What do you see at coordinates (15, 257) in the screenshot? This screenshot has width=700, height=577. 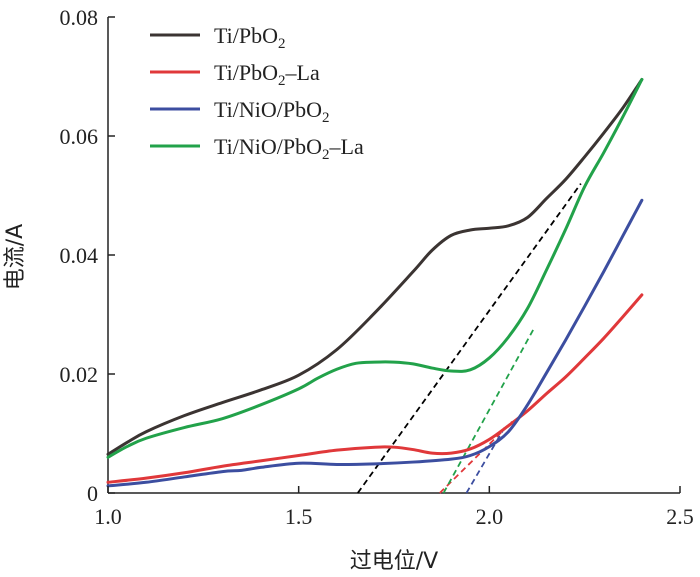 I see `y-axis-title: 电流/A` at bounding box center [15, 257].